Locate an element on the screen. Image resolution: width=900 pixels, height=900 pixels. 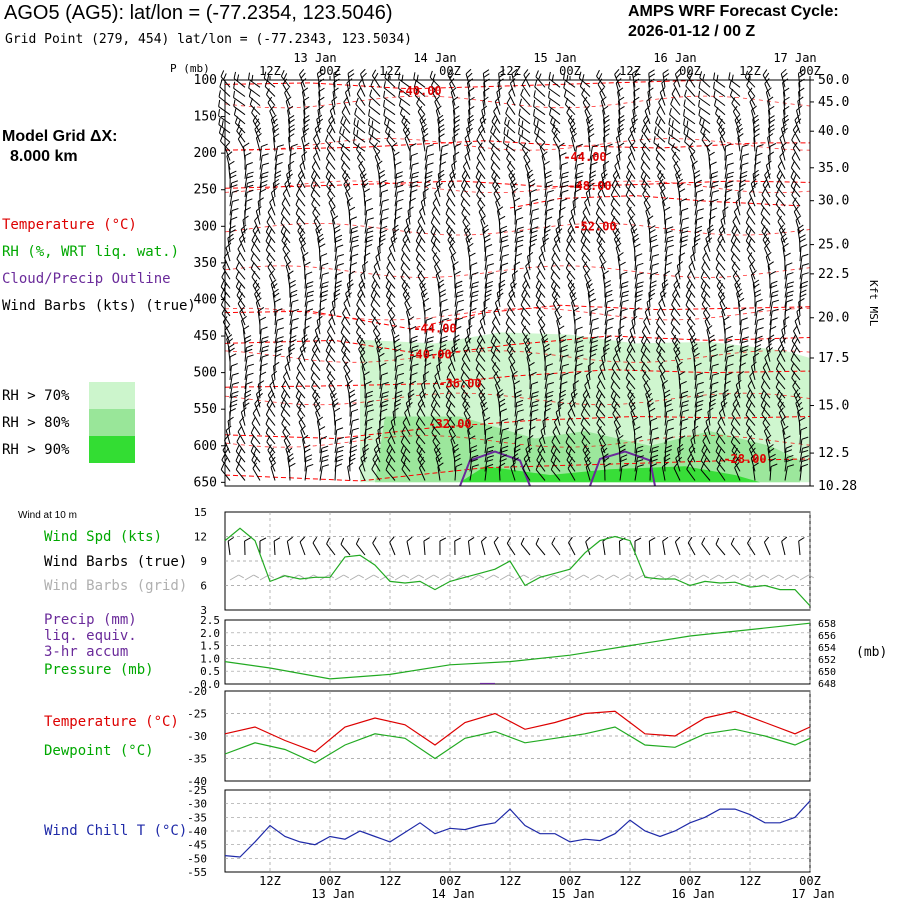
temperature-contour is located at coordinates (517, 470).